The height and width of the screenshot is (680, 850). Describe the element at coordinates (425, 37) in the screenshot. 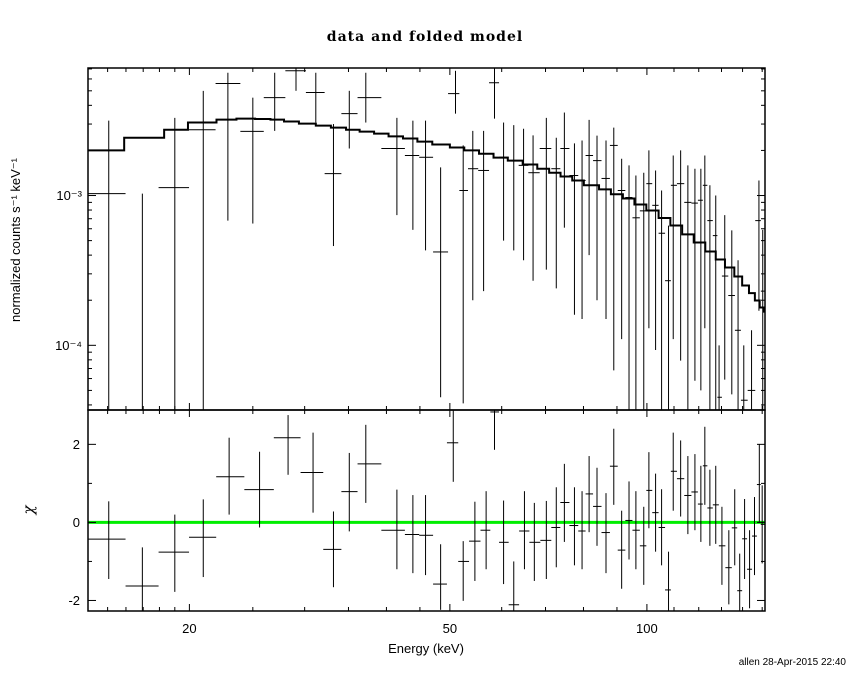

I see `page-title: data and folded model` at that location.